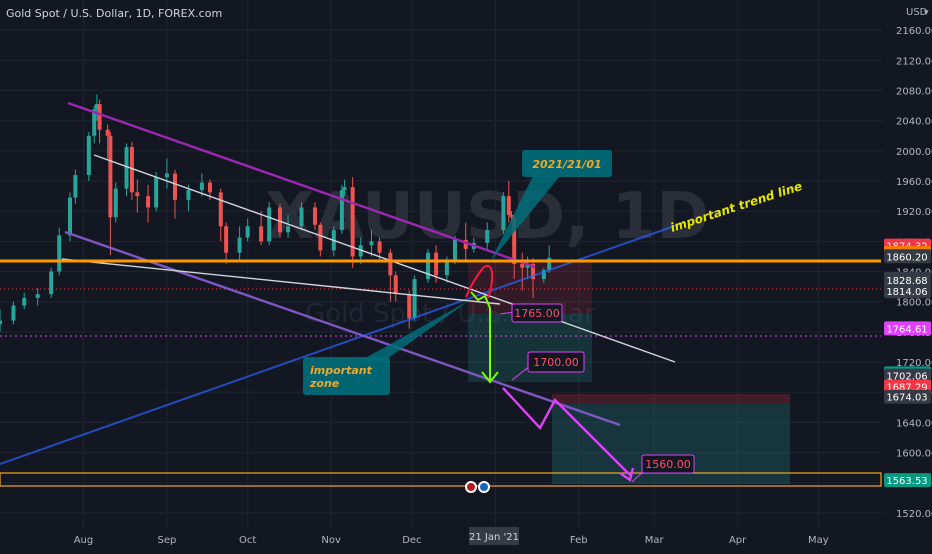 This screenshot has height=554, width=932. Describe the element at coordinates (914, 92) in the screenshot. I see `price-tick-label: 2080.00` at that location.